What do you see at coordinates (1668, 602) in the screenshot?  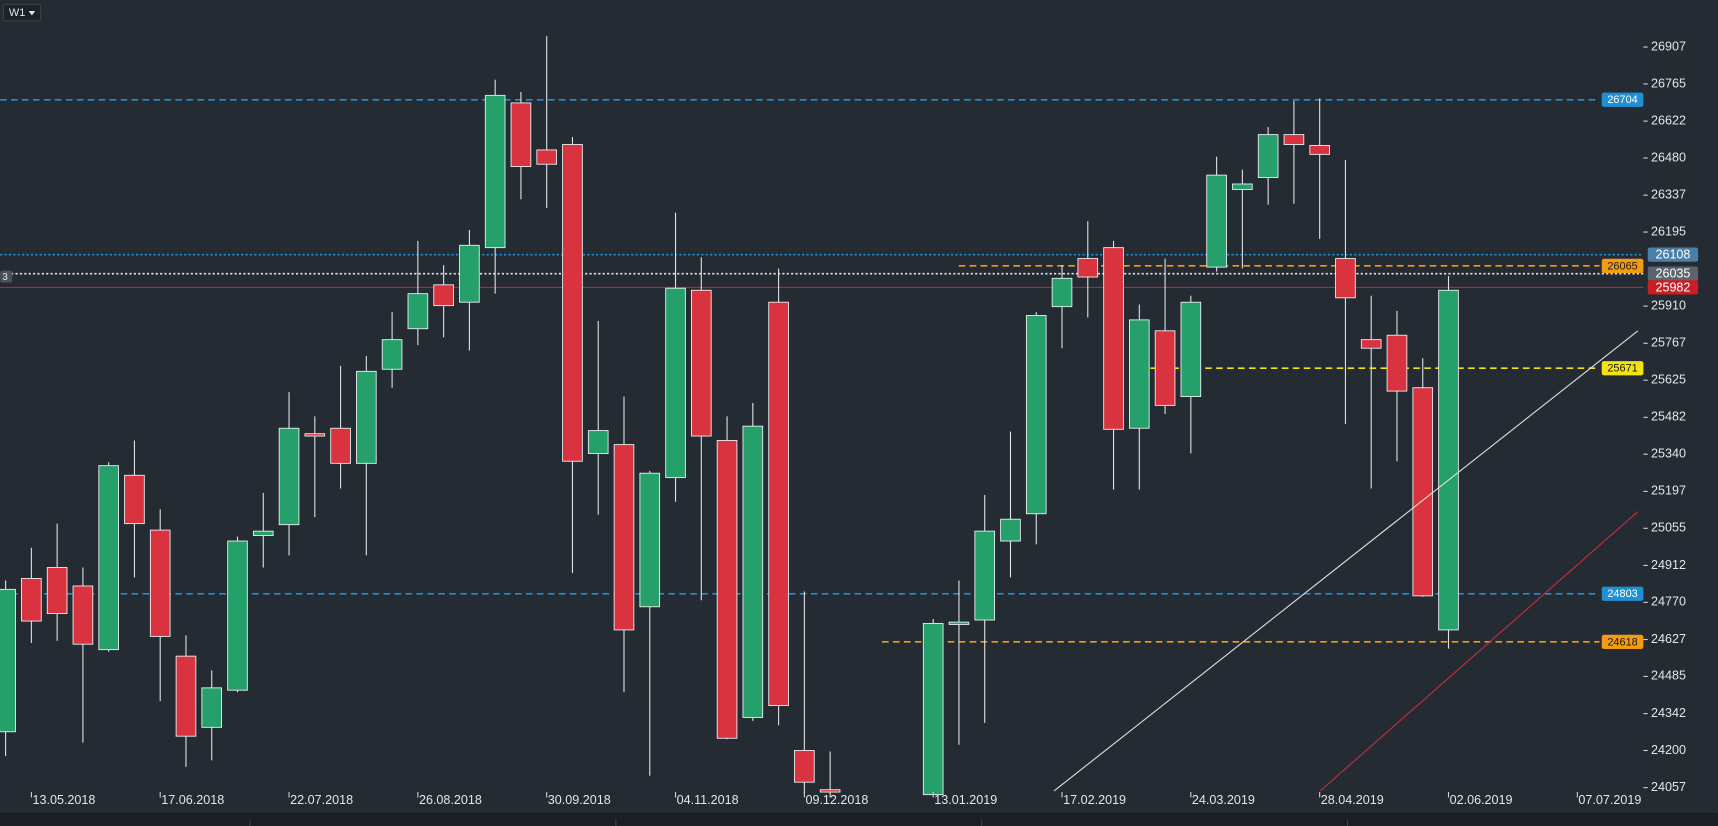 I see `y-tick-label: 24770` at bounding box center [1668, 602].